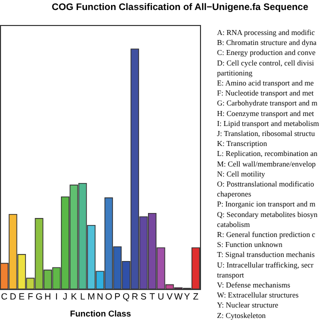 Image resolution: width=320 pixels, height=320 pixels. Describe the element at coordinates (161, 297) in the screenshot. I see `x-tick-label: U` at that location.